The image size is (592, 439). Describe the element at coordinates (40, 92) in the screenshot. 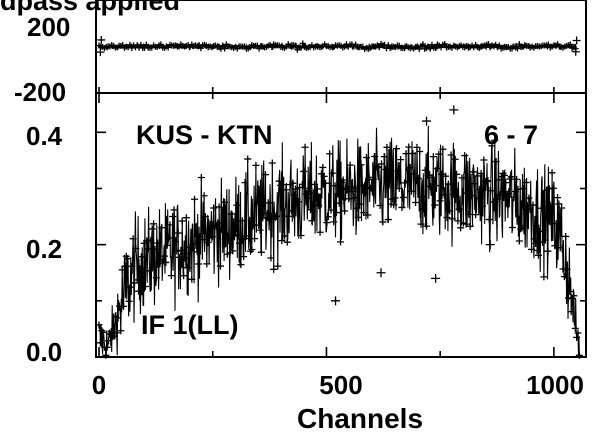

I see `phase-ytick-bottom: -200` at that location.